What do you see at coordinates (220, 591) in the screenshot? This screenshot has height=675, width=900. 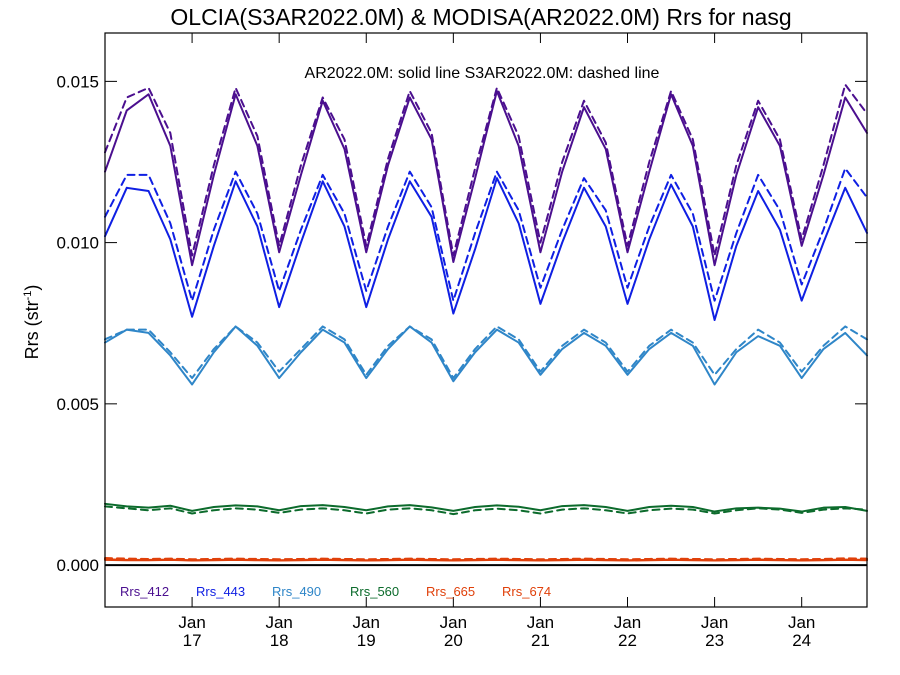 I see `legend-entry: Rrs_443` at bounding box center [220, 591].